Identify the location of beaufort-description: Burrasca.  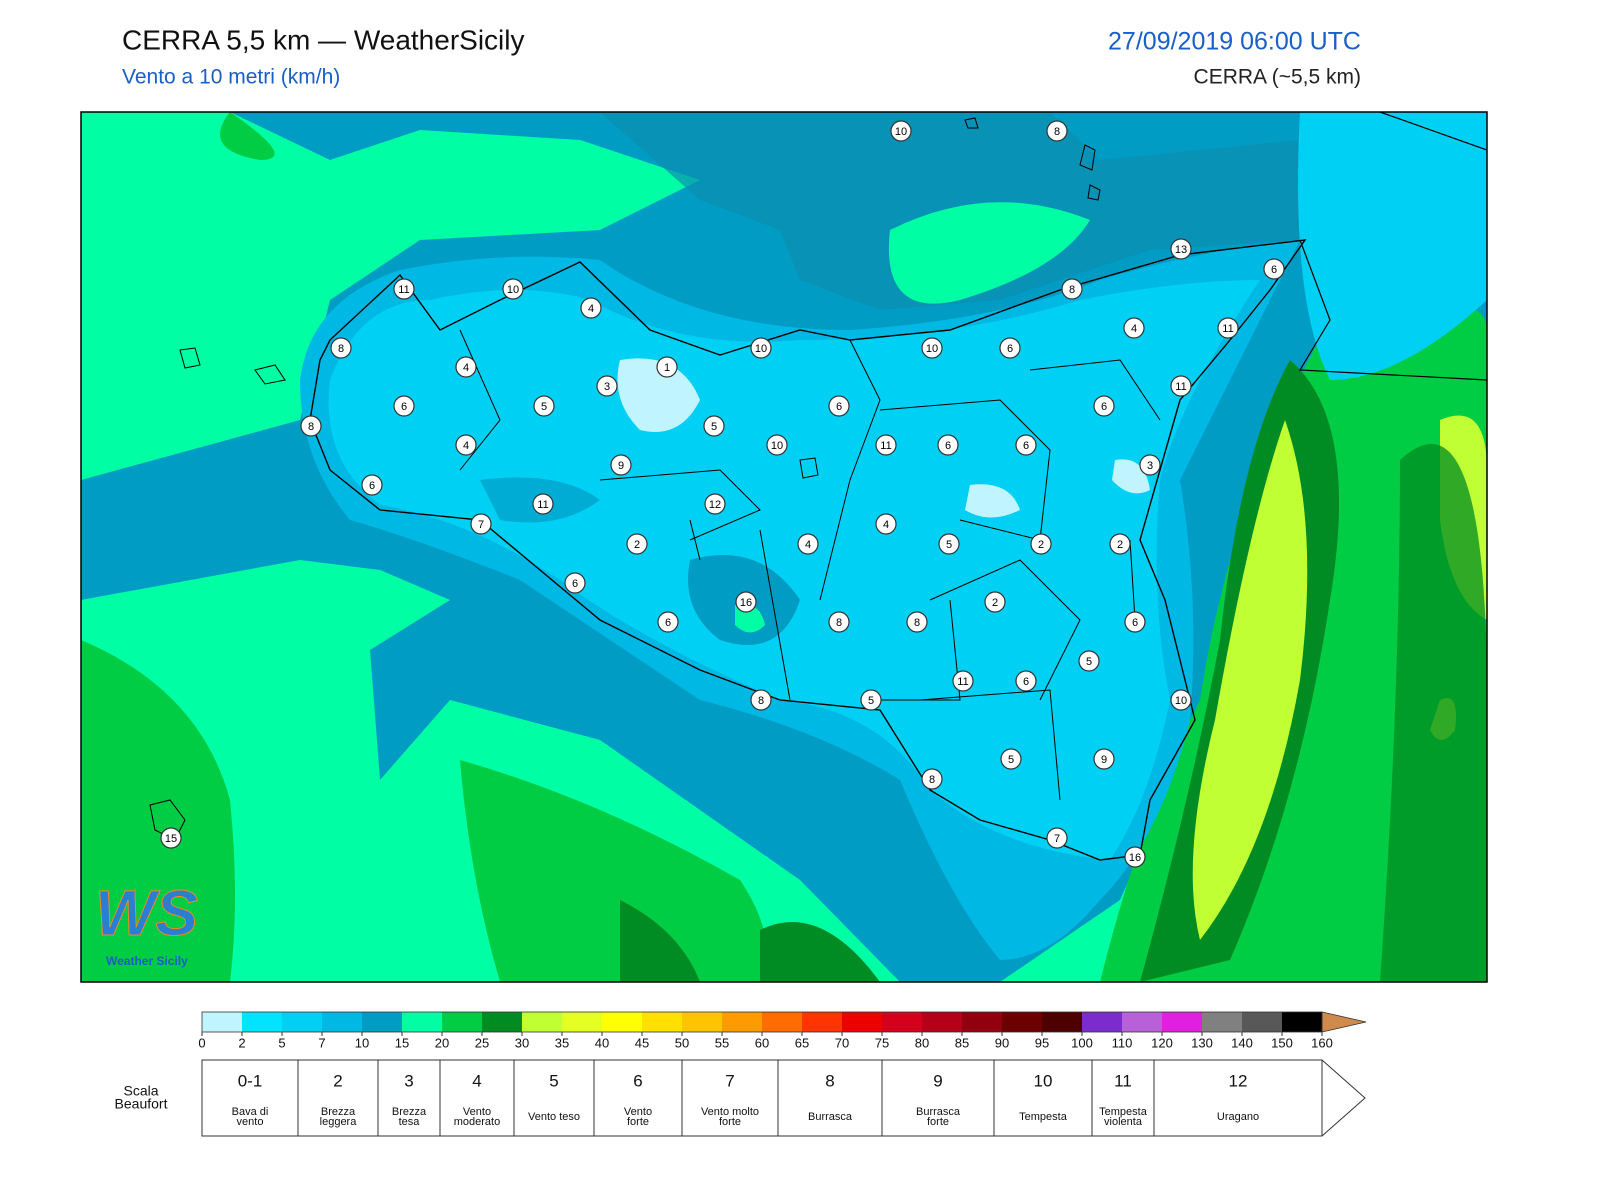
(830, 1117).